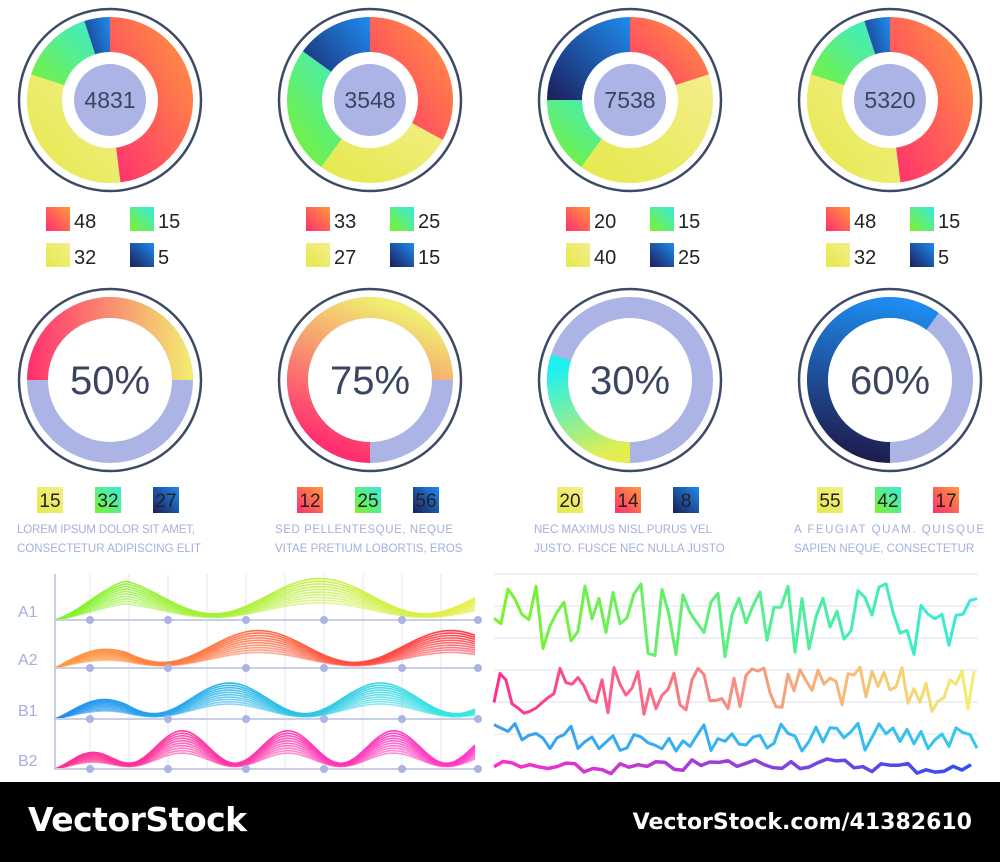 This screenshot has width=1000, height=862. What do you see at coordinates (28, 660) in the screenshot?
I see `series-label: A2` at bounding box center [28, 660].